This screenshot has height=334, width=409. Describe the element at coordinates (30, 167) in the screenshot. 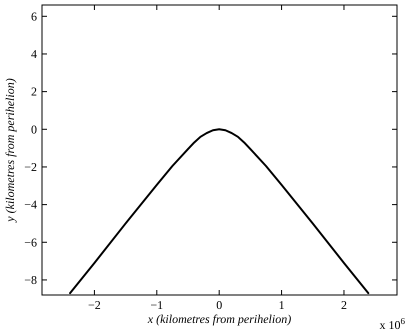

I see `y-tick-label: −2` at that location.